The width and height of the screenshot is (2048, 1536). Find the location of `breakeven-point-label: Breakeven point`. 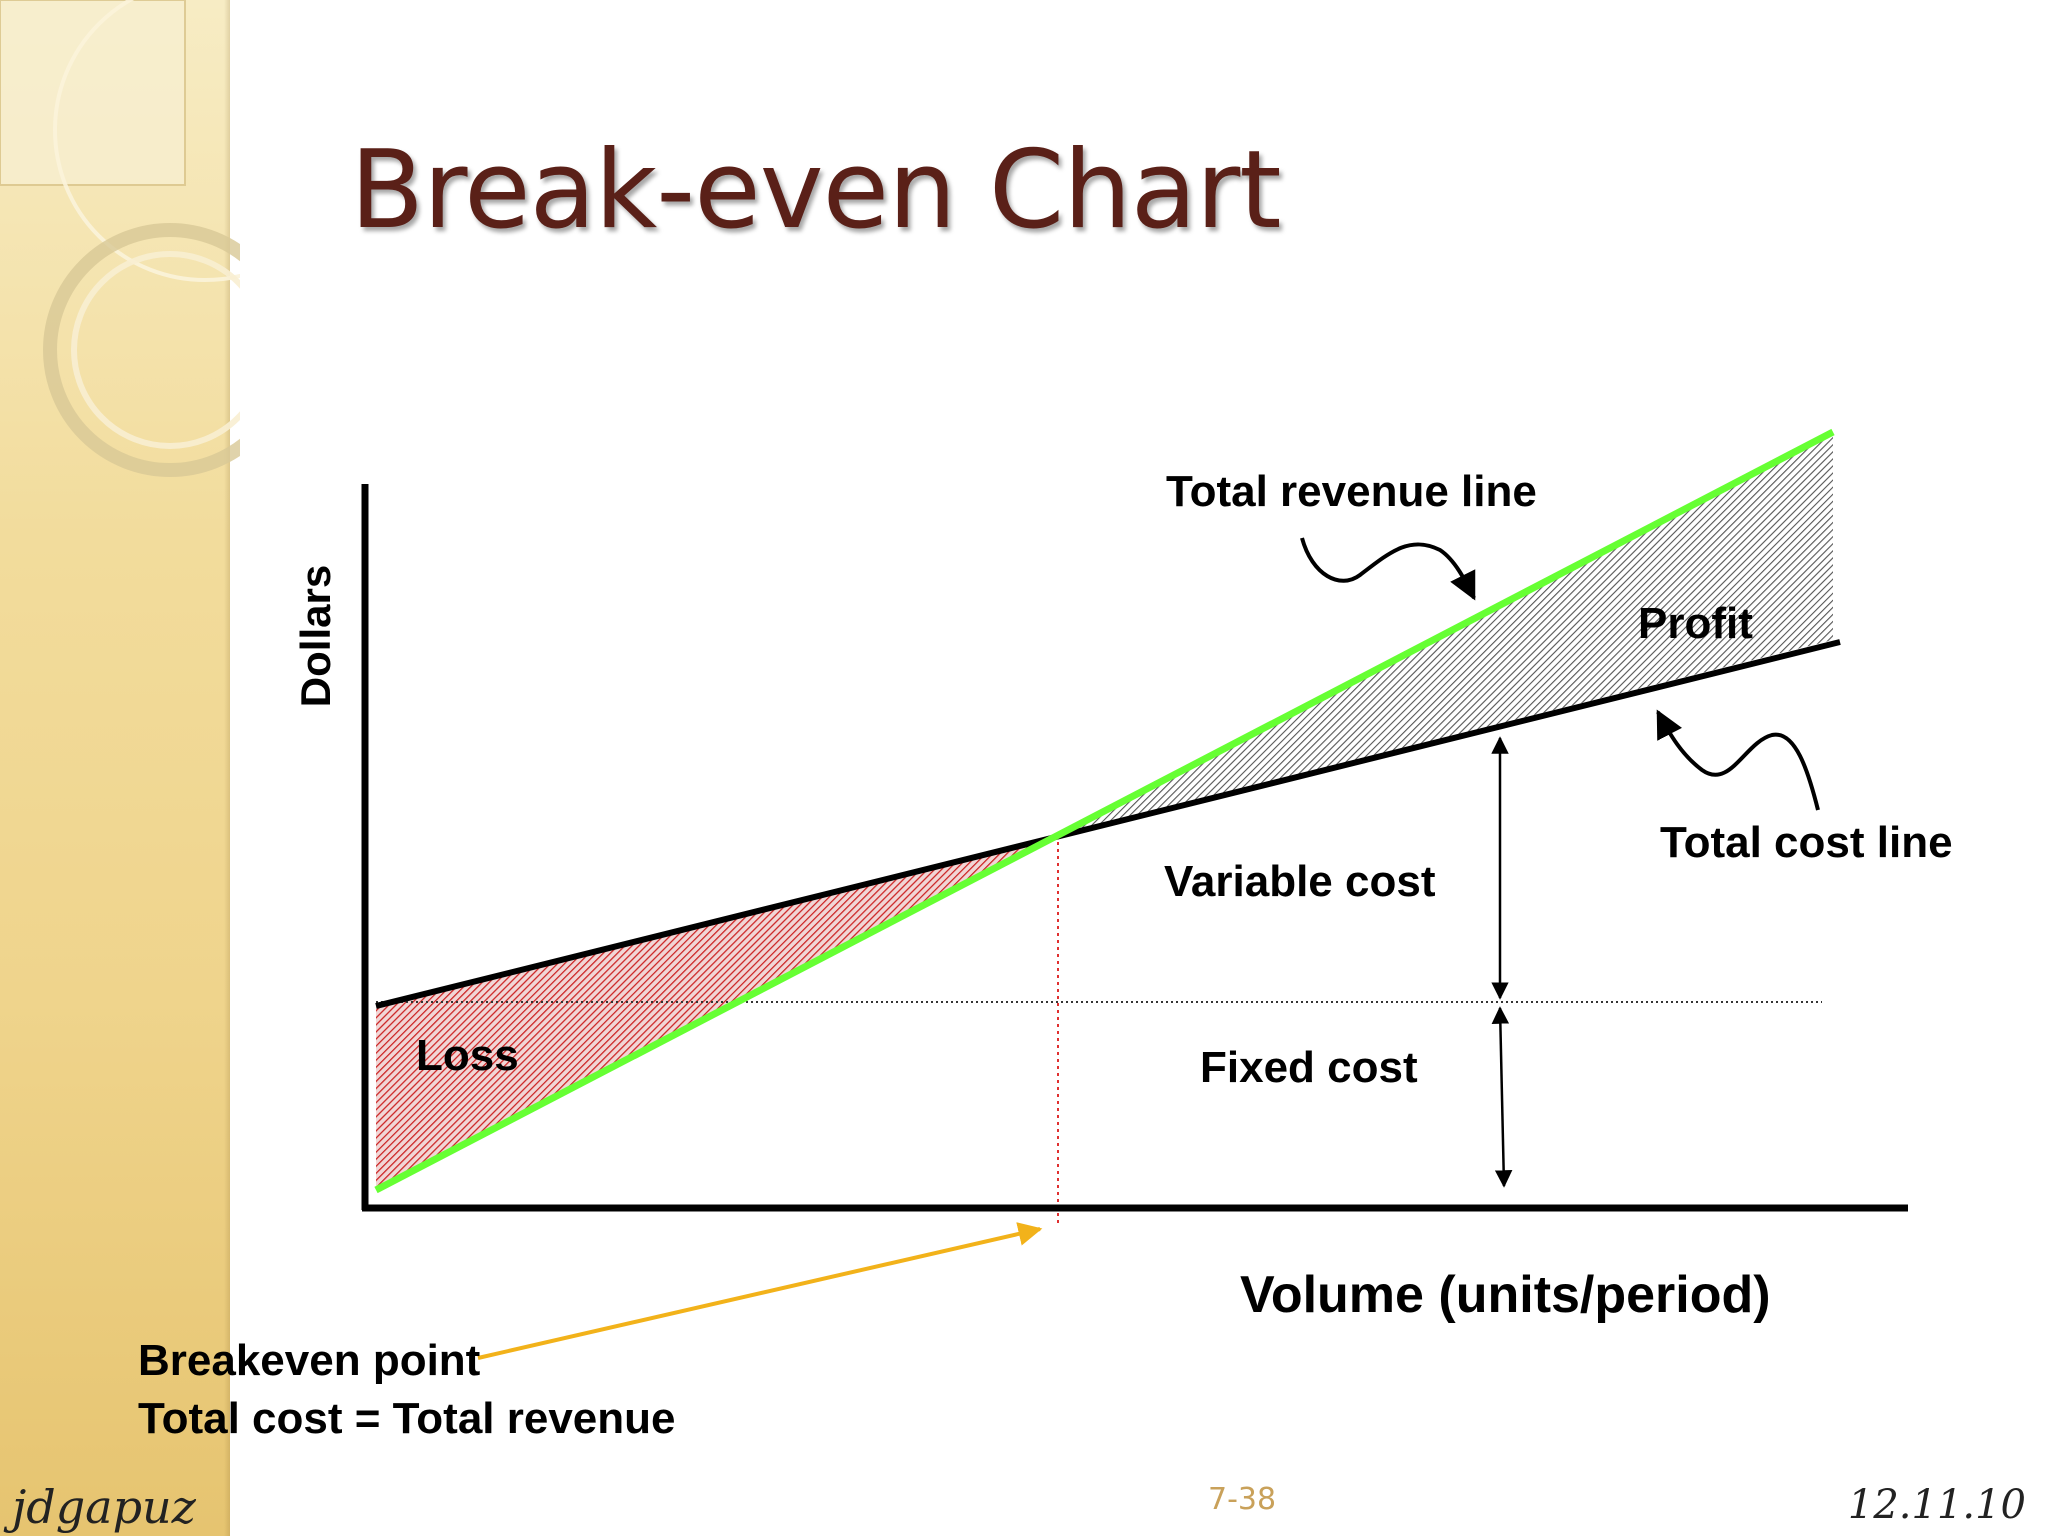

breakeven-point-label: Breakeven point is located at coordinates (309, 1360).